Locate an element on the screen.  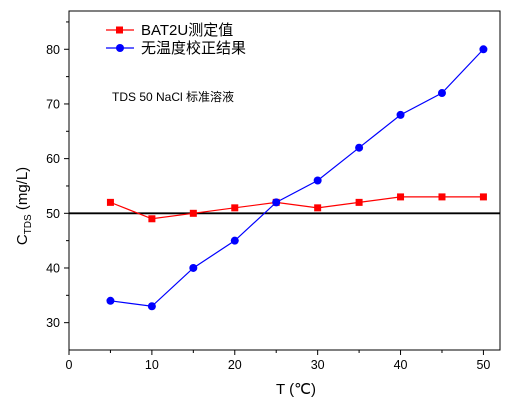
y-tick-label: 40 is located at coordinates (53, 268).